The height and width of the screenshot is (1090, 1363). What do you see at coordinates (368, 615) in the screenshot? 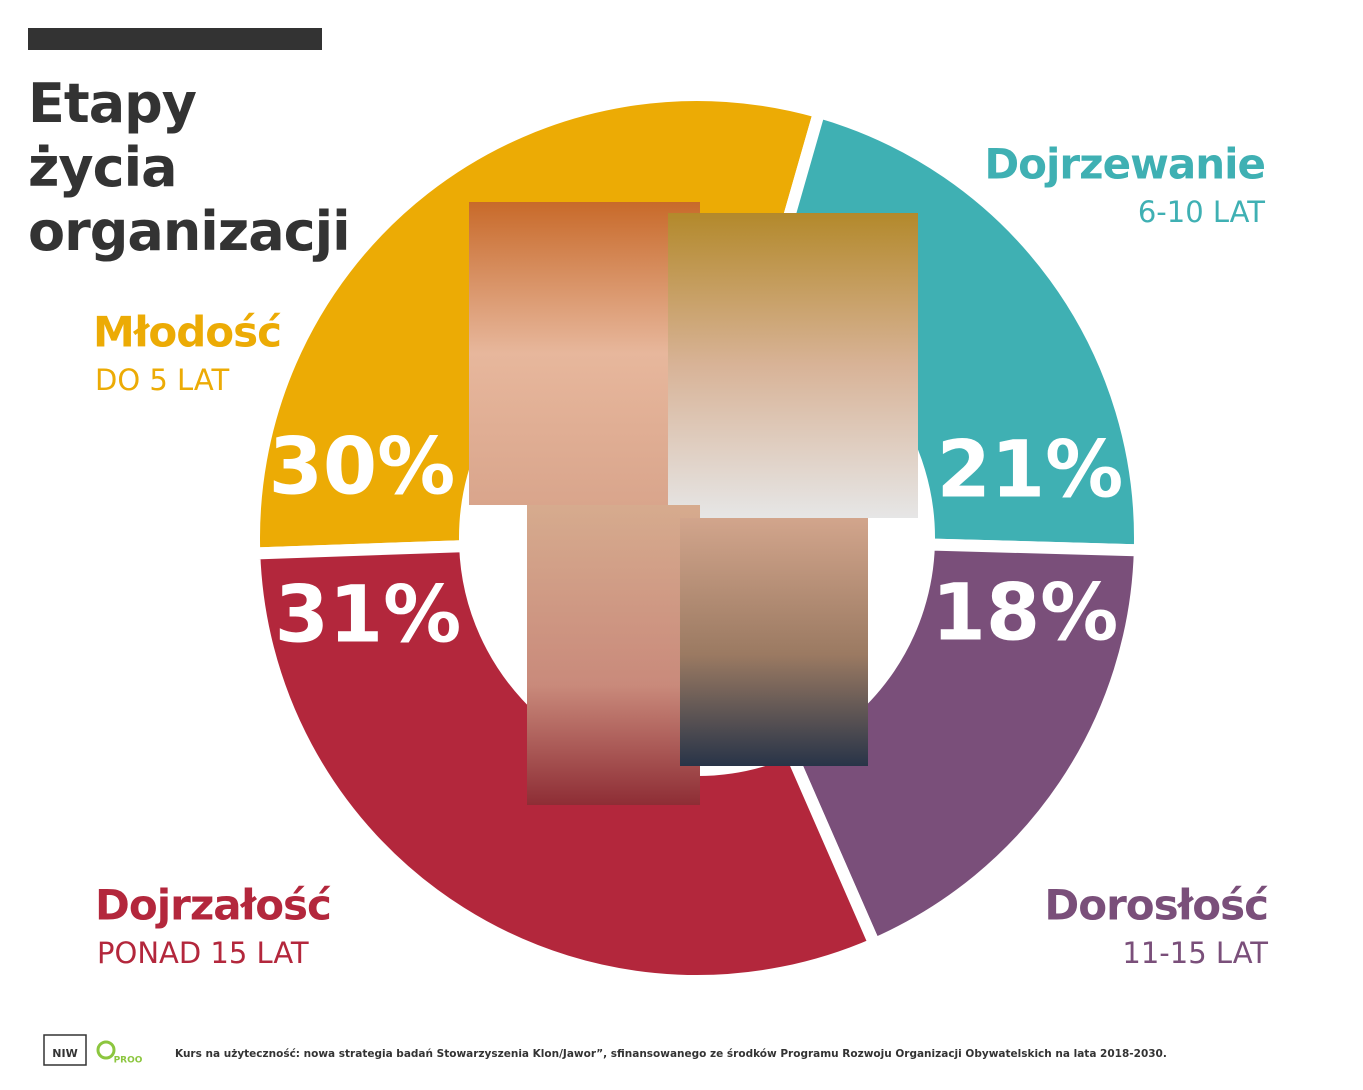
I see `value-label: 31%` at bounding box center [368, 615].